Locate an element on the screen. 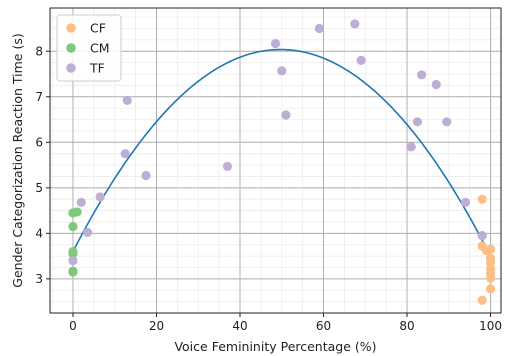  legend-marker-cm is located at coordinates (71, 48).